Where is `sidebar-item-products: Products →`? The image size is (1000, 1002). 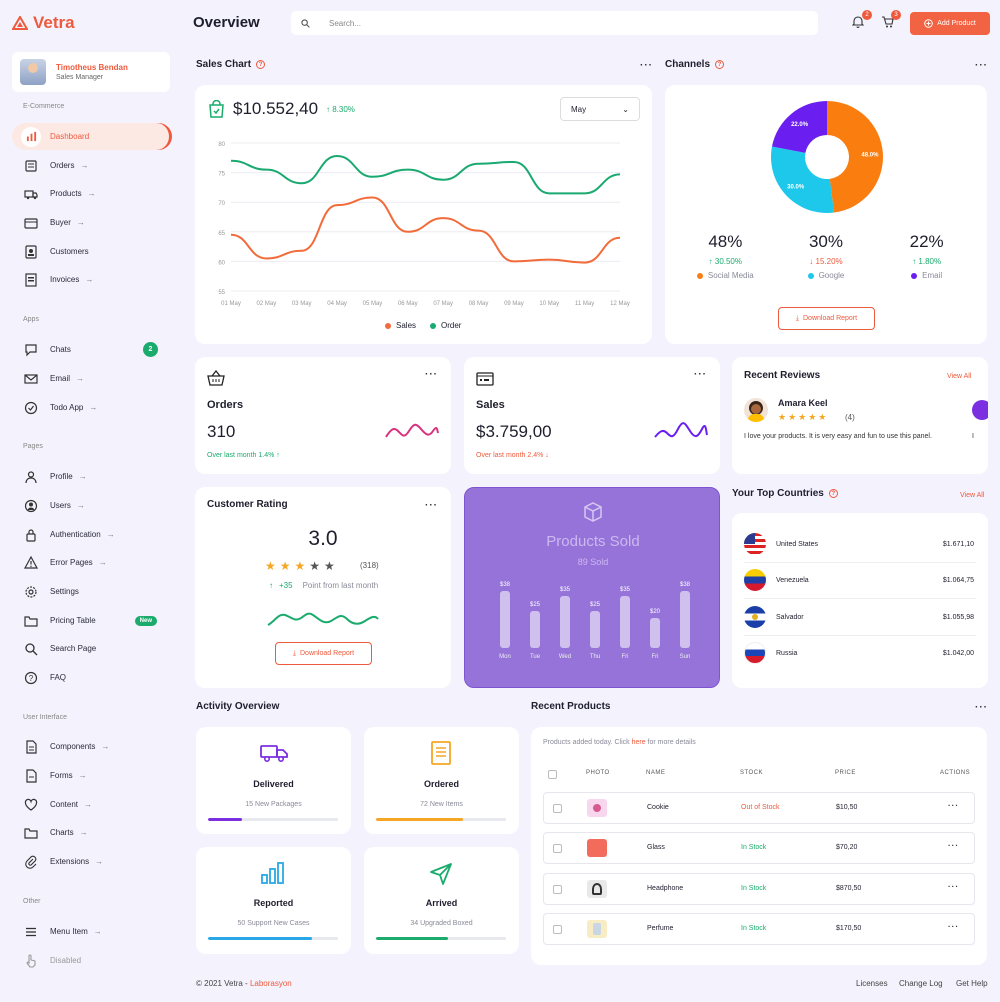 sidebar-item-products: Products → is located at coordinates (91, 193).